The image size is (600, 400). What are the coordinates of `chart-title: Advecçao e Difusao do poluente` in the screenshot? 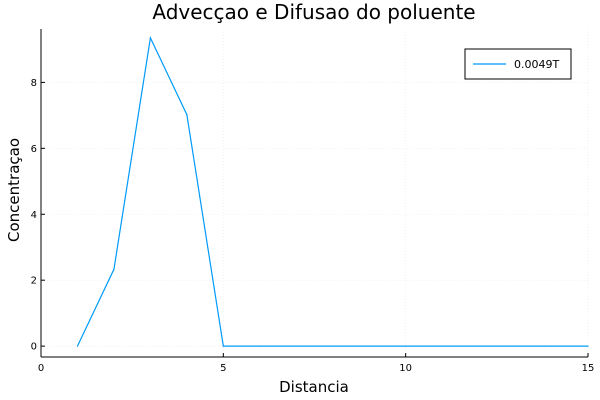 It's located at (313, 12).